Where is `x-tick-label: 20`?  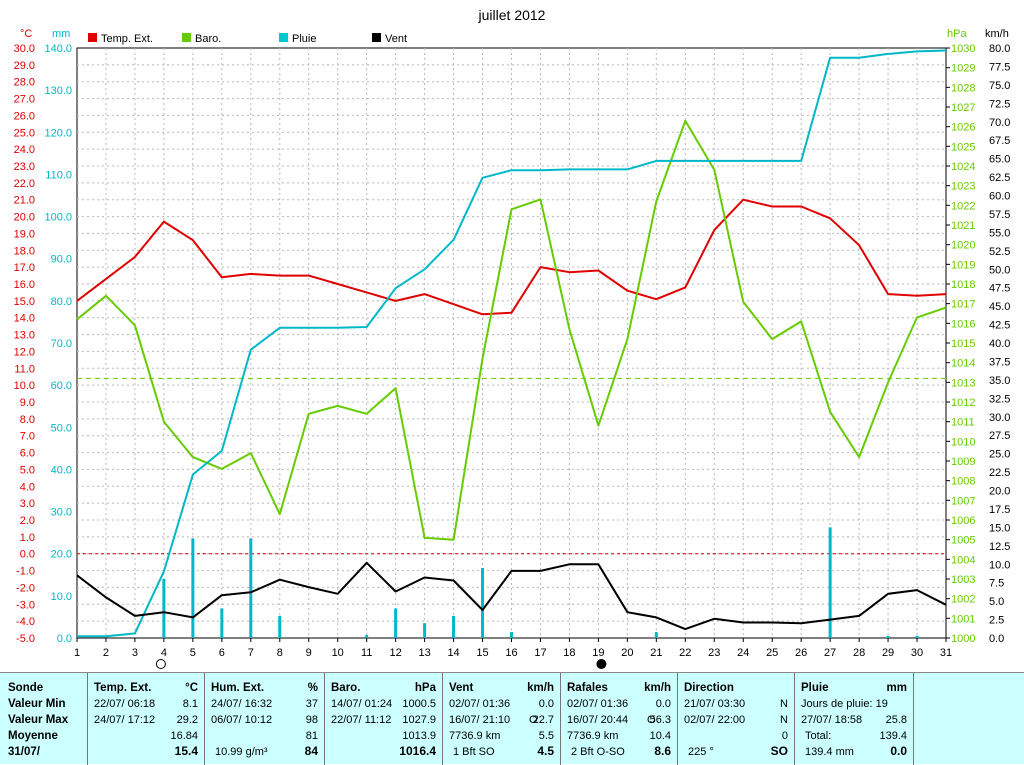
x-tick-label: 20 is located at coordinates (627, 653).